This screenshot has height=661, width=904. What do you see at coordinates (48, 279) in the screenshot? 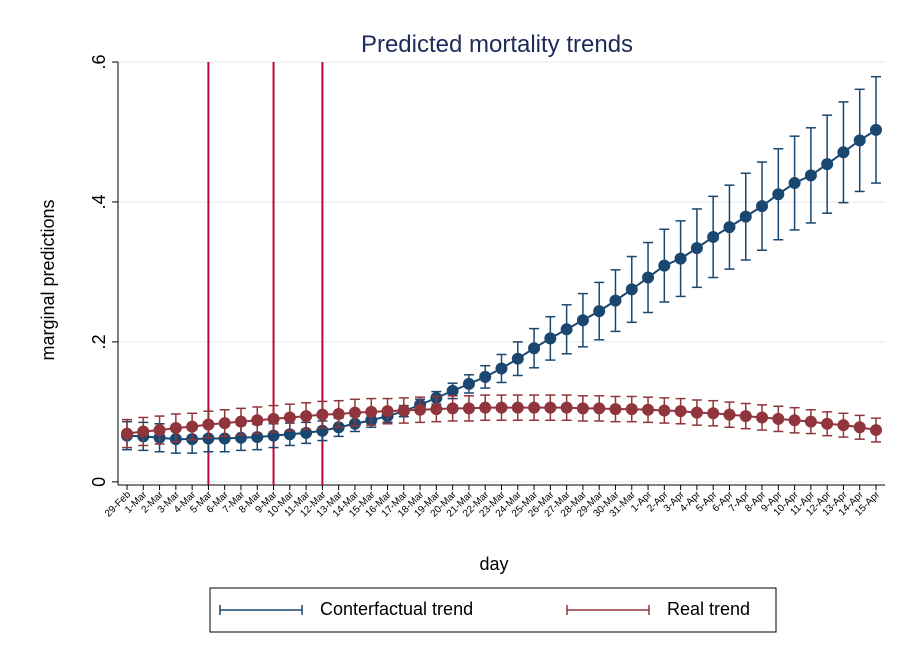
I see `y-axis-label: marginal predictions` at bounding box center [48, 279].